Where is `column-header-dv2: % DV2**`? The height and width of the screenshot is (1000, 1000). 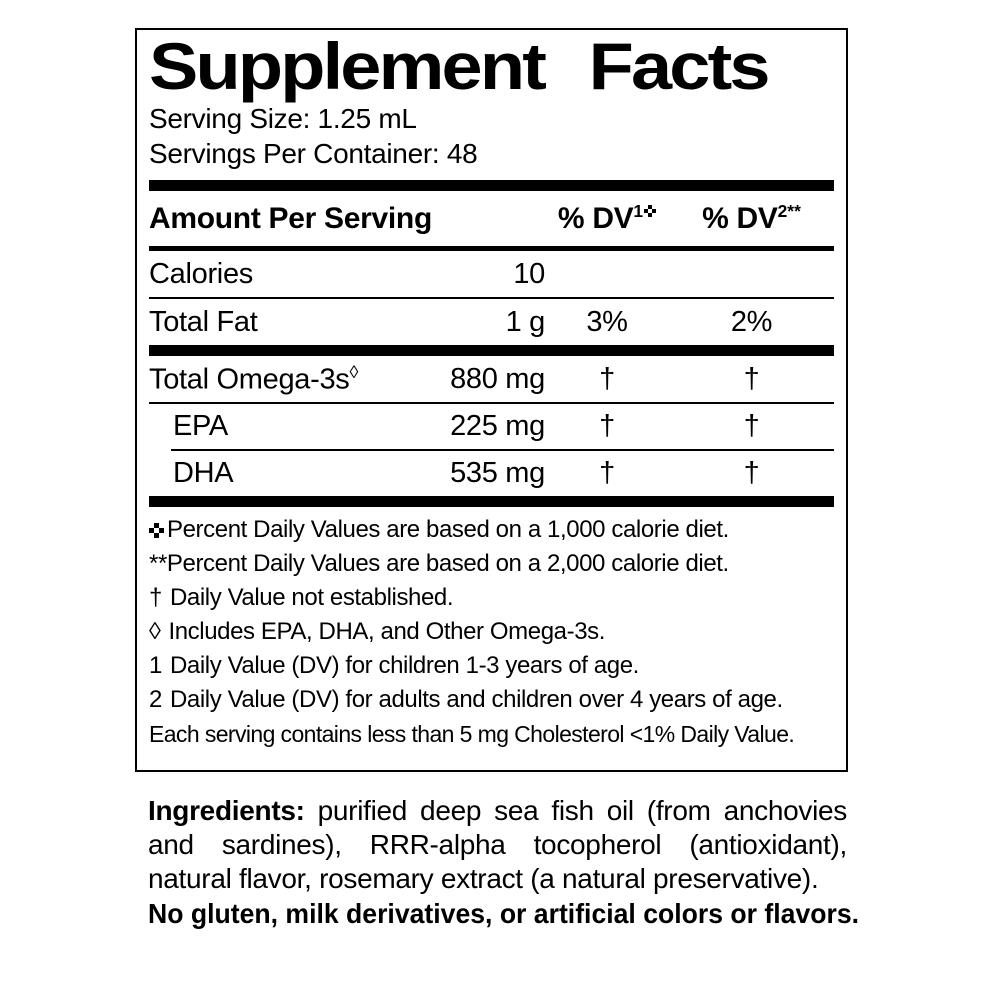
column-header-dv2: % DV2** is located at coordinates (751, 218).